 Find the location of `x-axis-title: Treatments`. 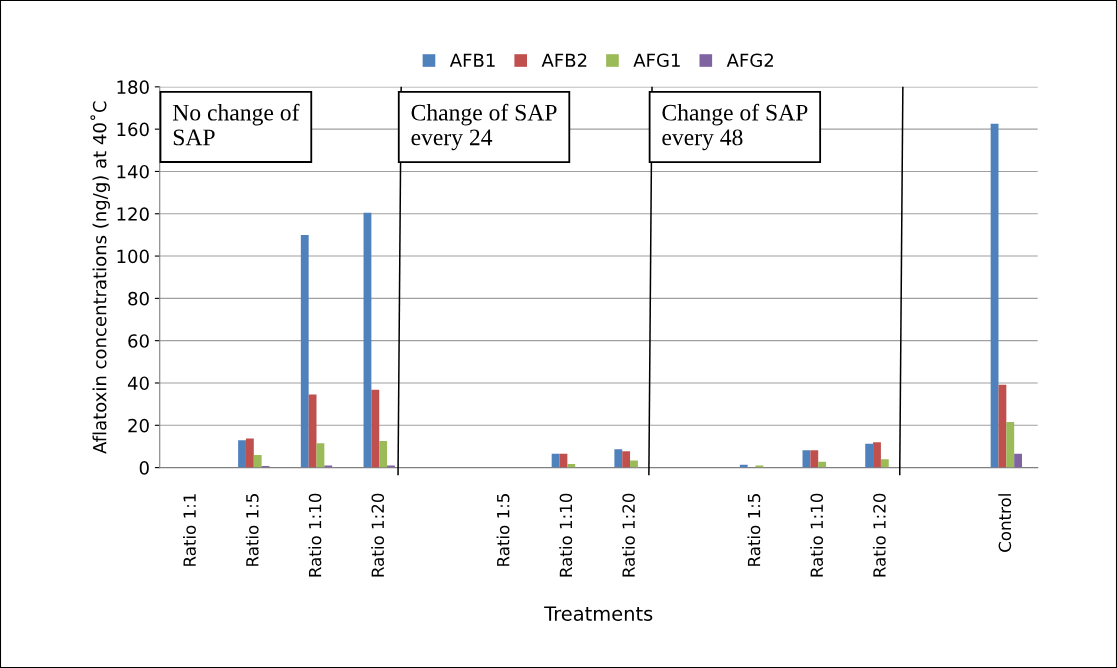

x-axis-title: Treatments is located at coordinates (598, 613).